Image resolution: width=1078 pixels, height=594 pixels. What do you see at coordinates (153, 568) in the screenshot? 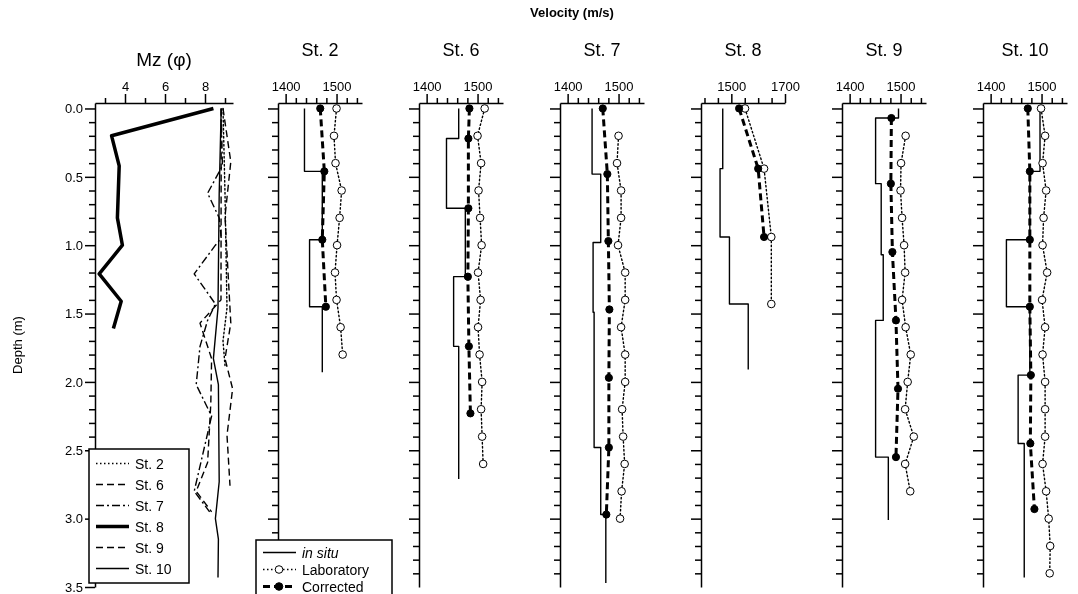
I see `legend-label: St. 10` at bounding box center [153, 568].